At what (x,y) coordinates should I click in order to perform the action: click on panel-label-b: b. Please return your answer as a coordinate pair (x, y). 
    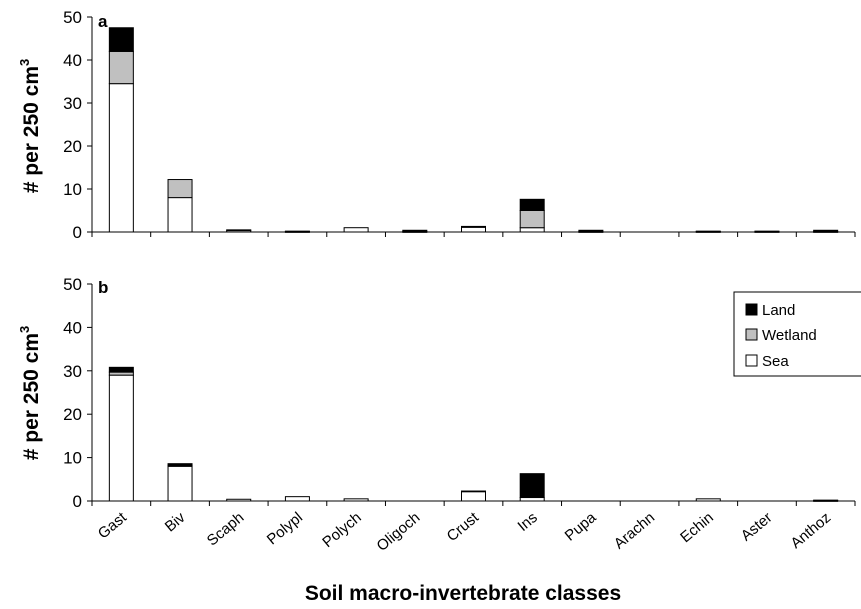
    Looking at the image, I should click on (103, 287).